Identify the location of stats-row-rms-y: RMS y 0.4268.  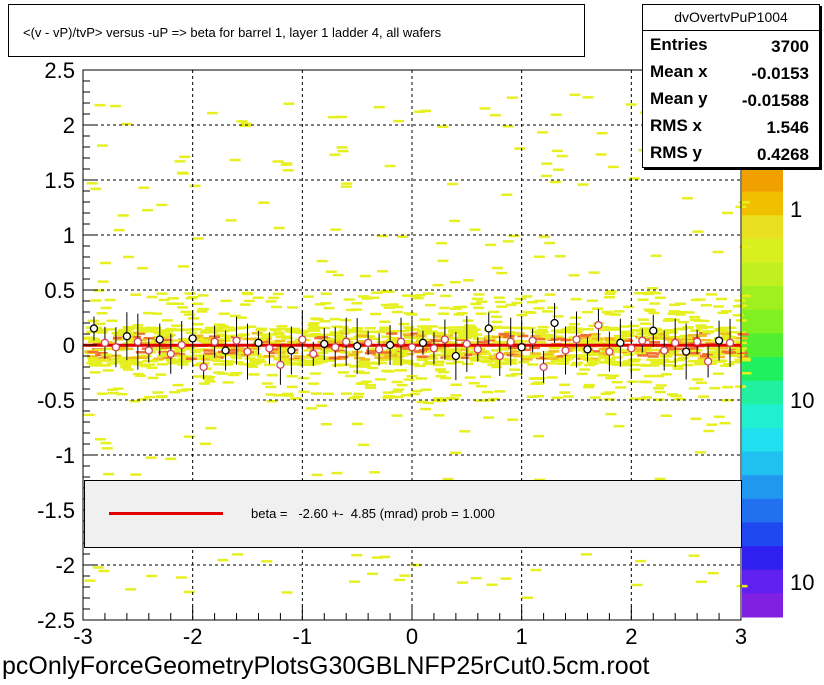
(731, 152).